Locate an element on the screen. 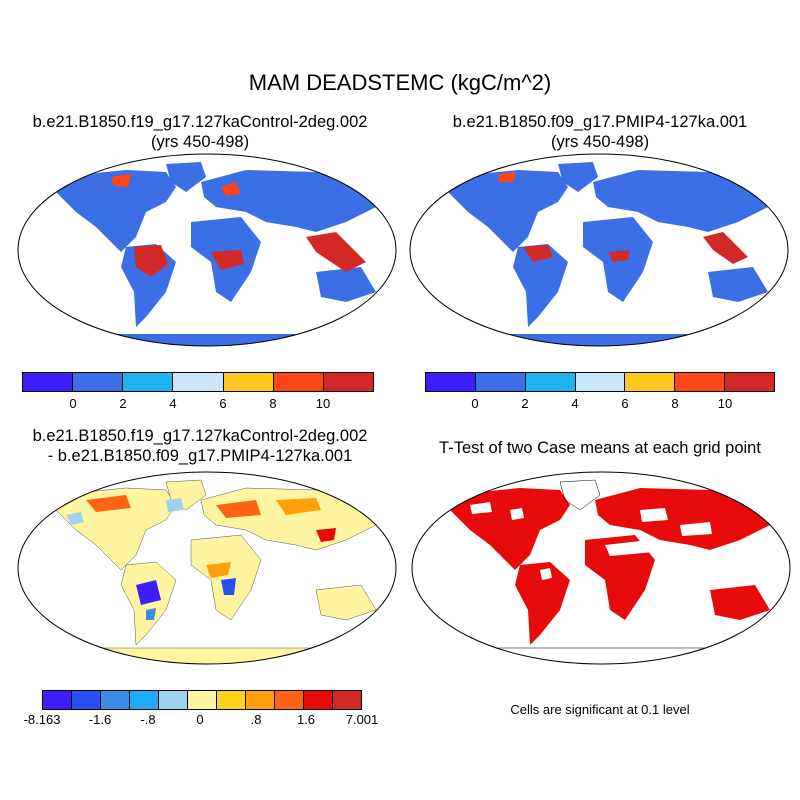 The width and height of the screenshot is (800, 800). panel4-nonsignificant-gaps is located at coordinates (591, 541).